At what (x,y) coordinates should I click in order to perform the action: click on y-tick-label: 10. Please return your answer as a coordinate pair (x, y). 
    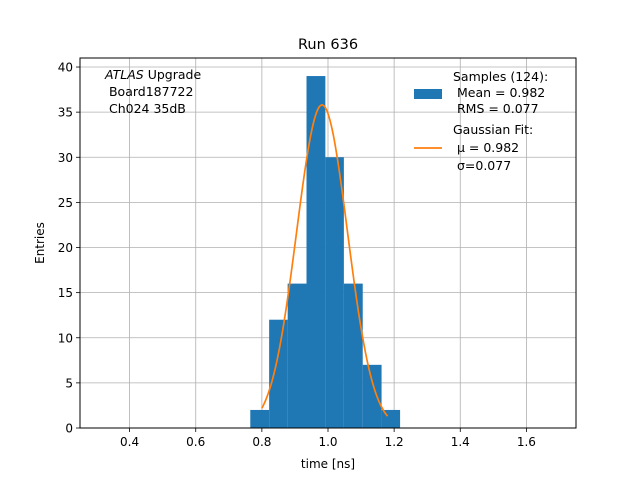
    Looking at the image, I should click on (65, 338).